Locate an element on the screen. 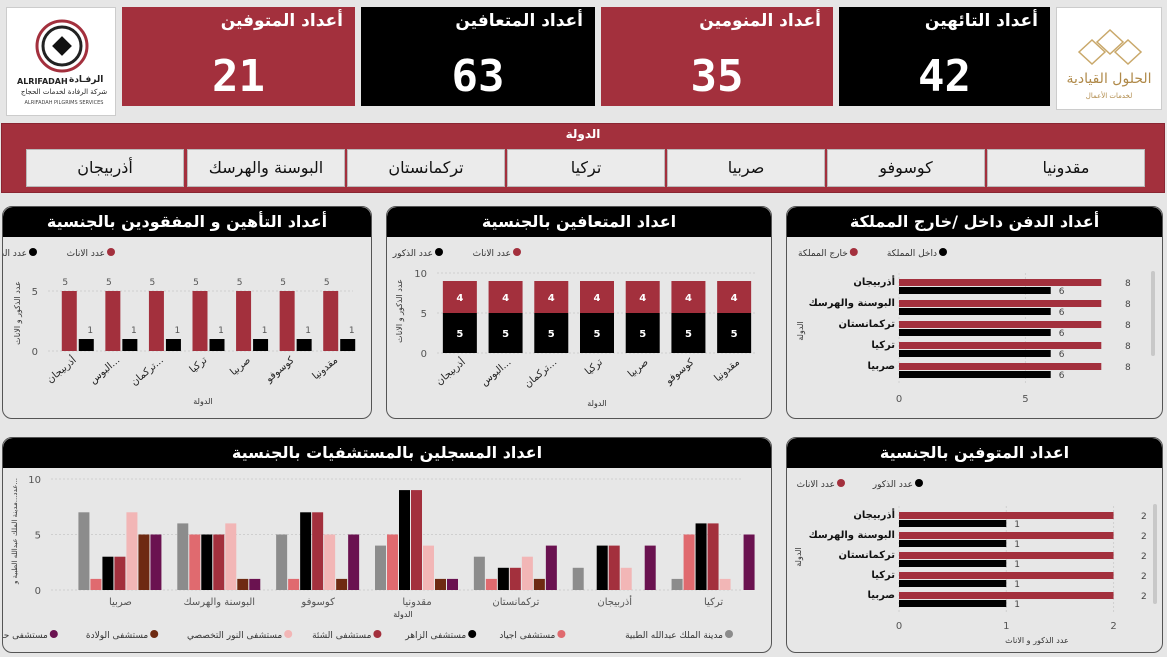 Image resolution: width=1167 pixels, height=657 pixels. kpi-value: 21 is located at coordinates (238, 76).